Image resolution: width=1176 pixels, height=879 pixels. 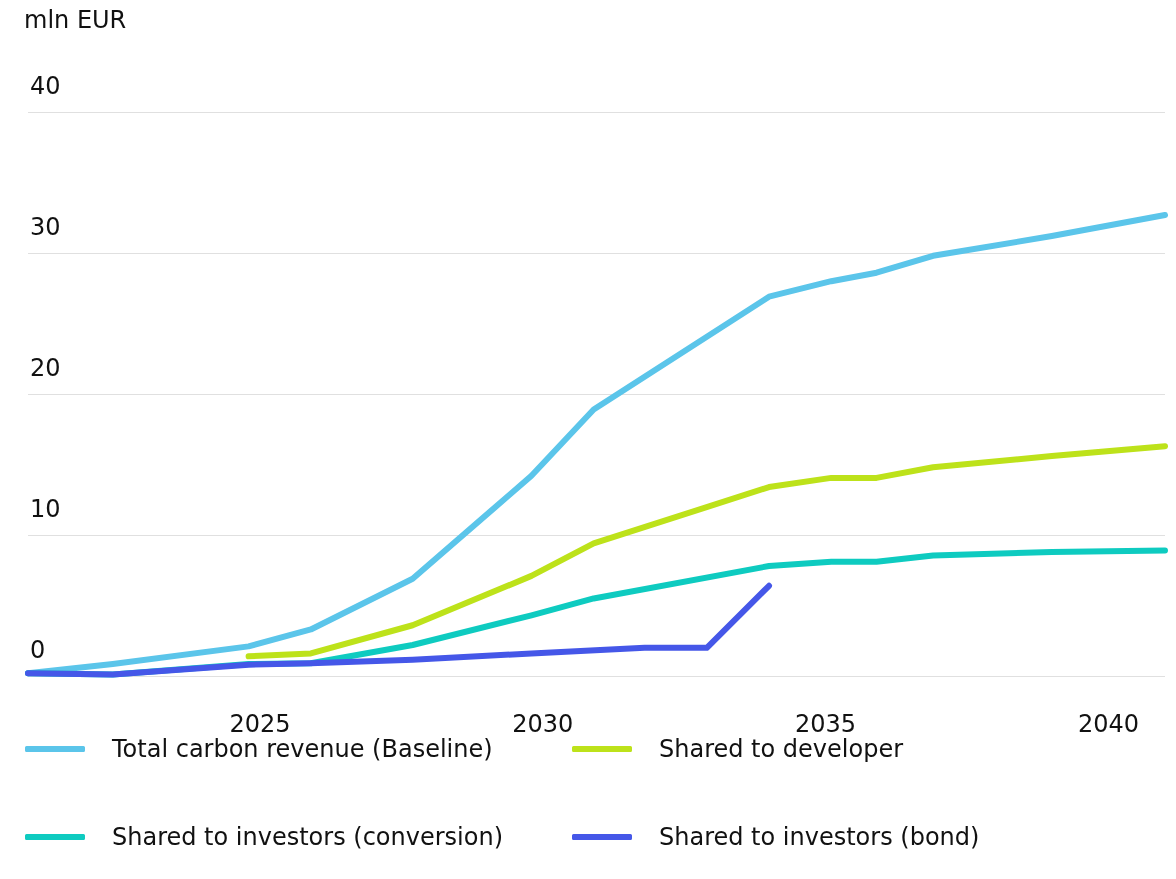 What do you see at coordinates (781, 749) in the screenshot?
I see `legend-label: Shared to developer` at bounding box center [781, 749].